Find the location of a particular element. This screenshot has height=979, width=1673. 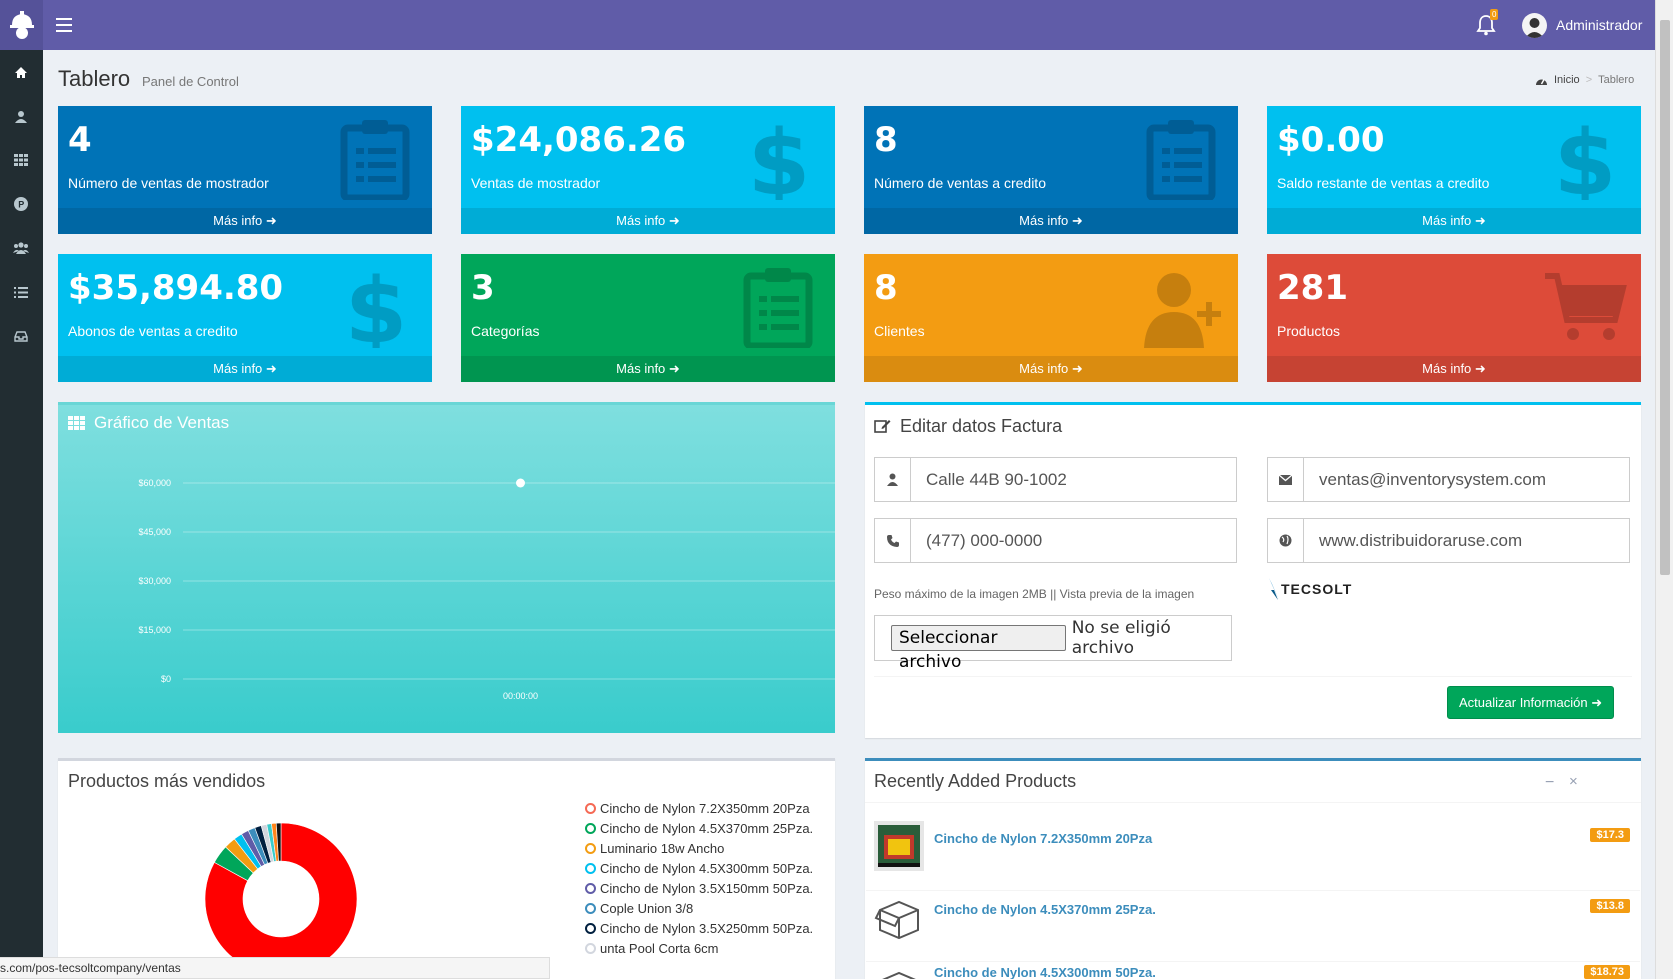

stat-label: Número de ventas de mostrador is located at coordinates (168, 183).